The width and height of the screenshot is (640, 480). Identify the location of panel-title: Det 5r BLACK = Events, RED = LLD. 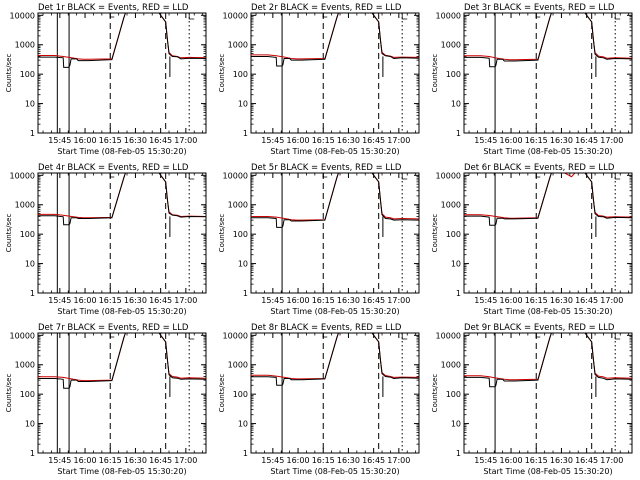
(326, 168).